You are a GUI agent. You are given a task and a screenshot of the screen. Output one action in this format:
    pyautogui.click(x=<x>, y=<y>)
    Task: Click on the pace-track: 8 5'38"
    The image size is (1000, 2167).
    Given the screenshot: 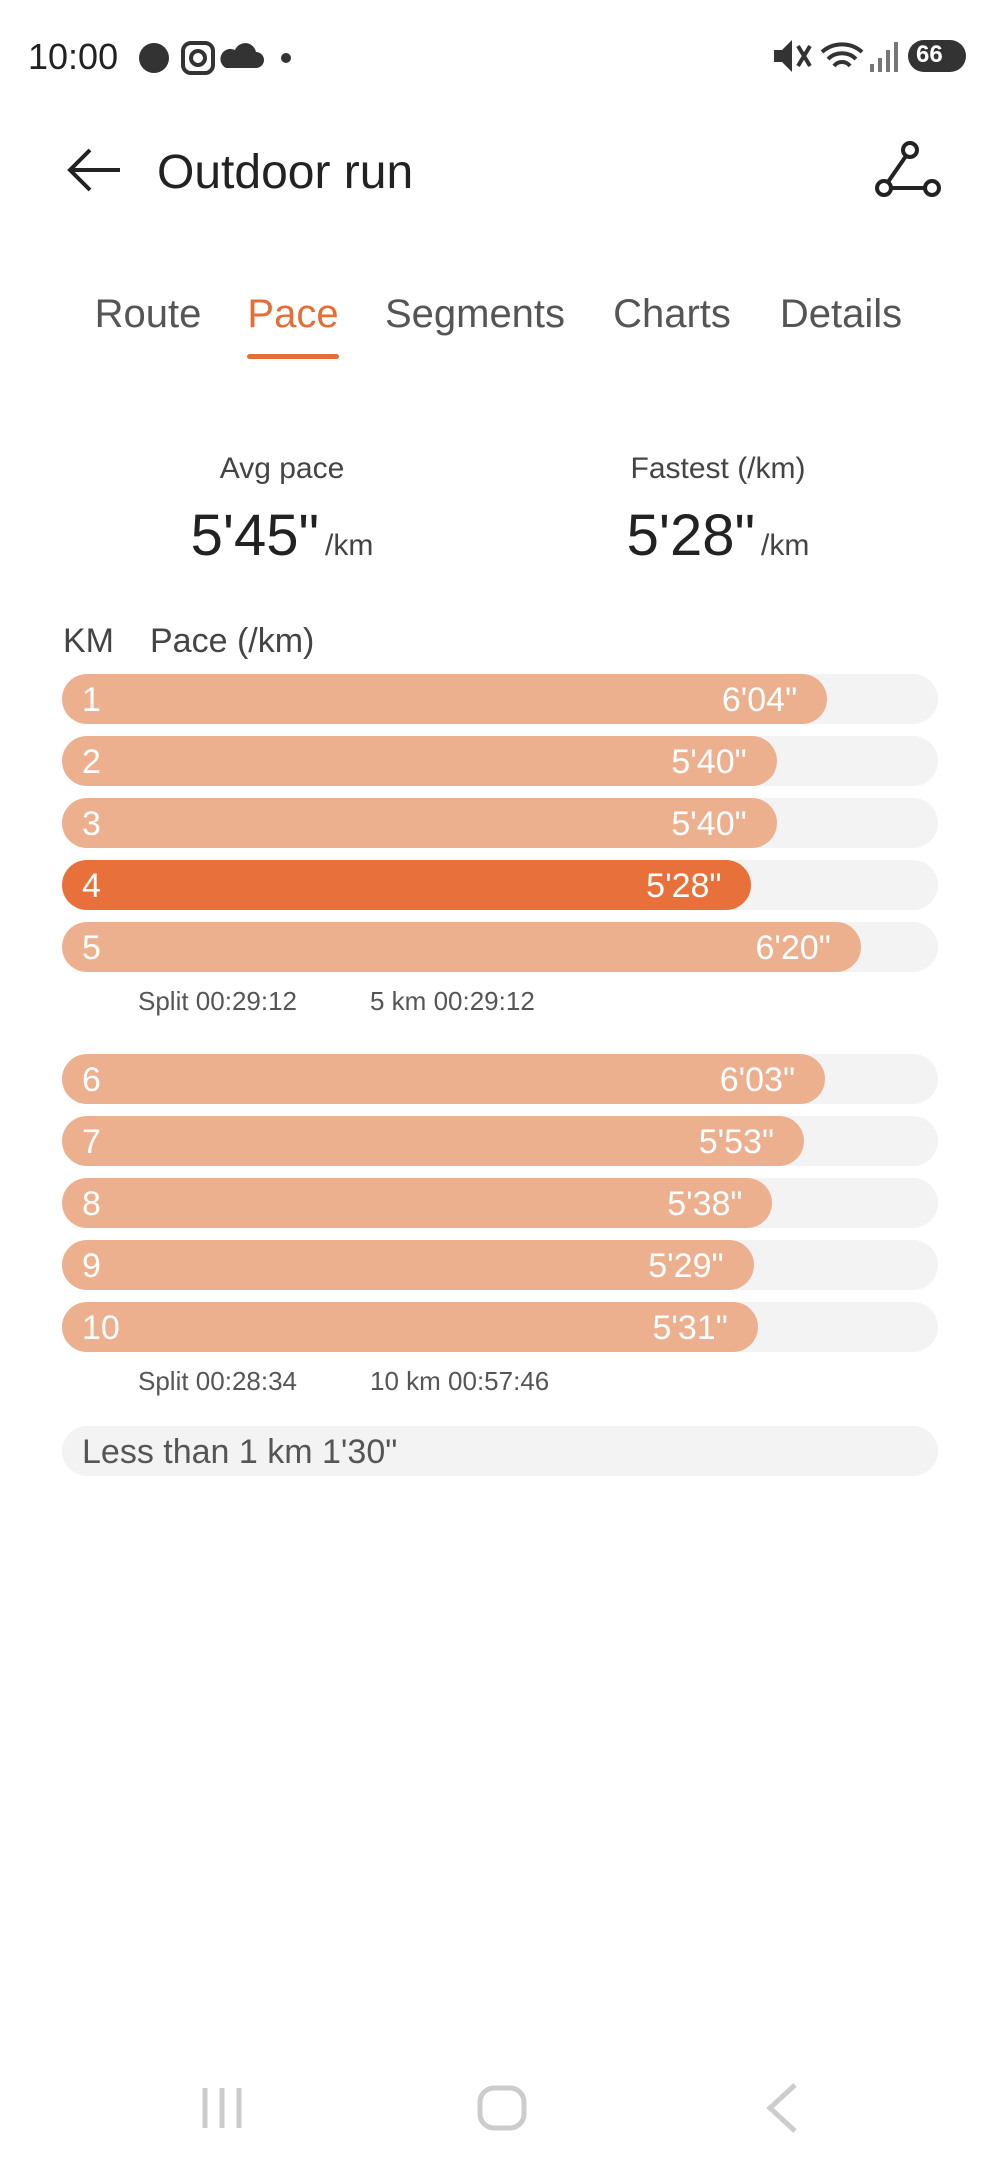 What is the action you would take?
    pyautogui.click(x=500, y=1203)
    